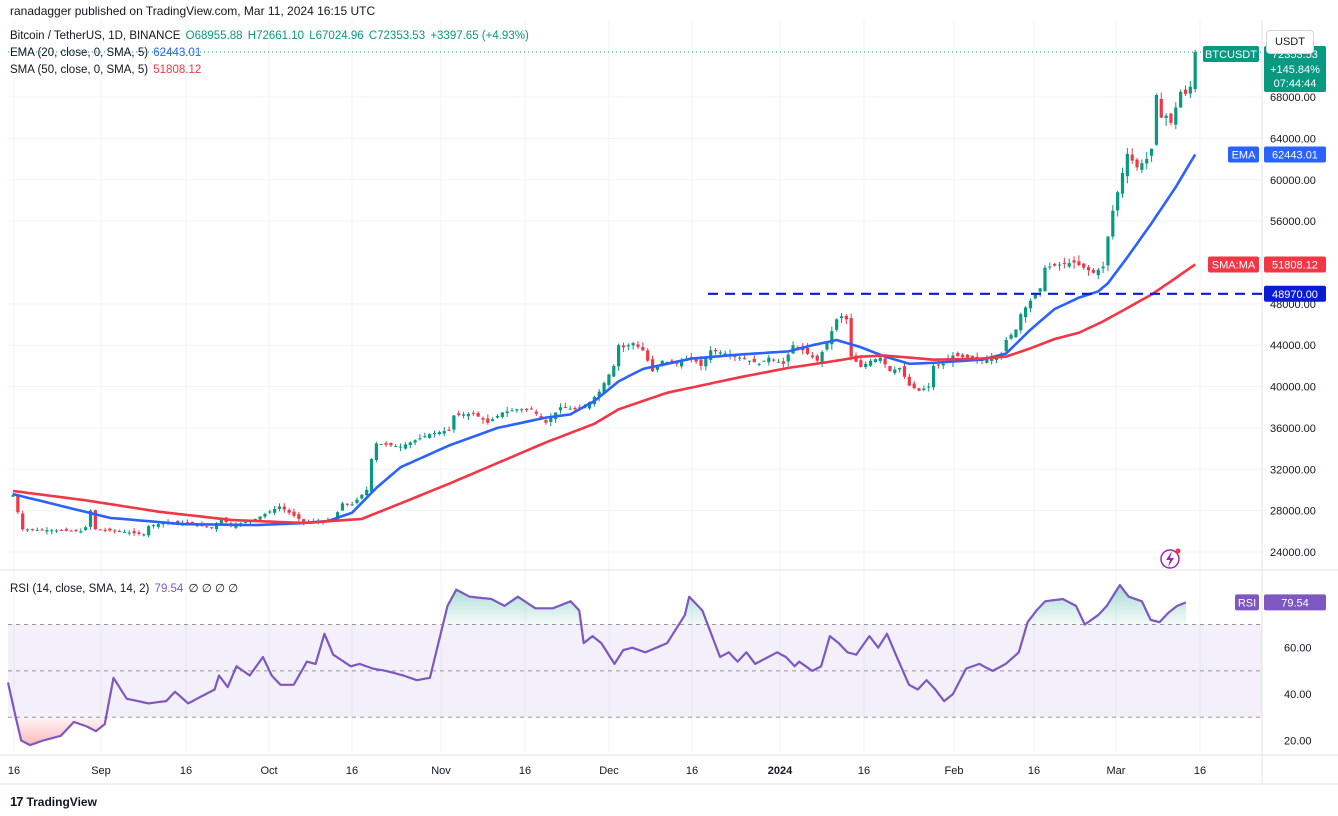 This screenshot has height=816, width=1338. I want to click on currency-button: USDT, so click(1290, 42).